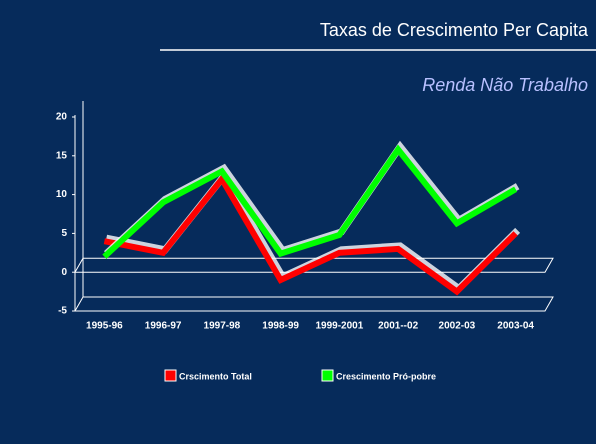  Describe the element at coordinates (62, 311) in the screenshot. I see `y-tick-label: -5` at that location.